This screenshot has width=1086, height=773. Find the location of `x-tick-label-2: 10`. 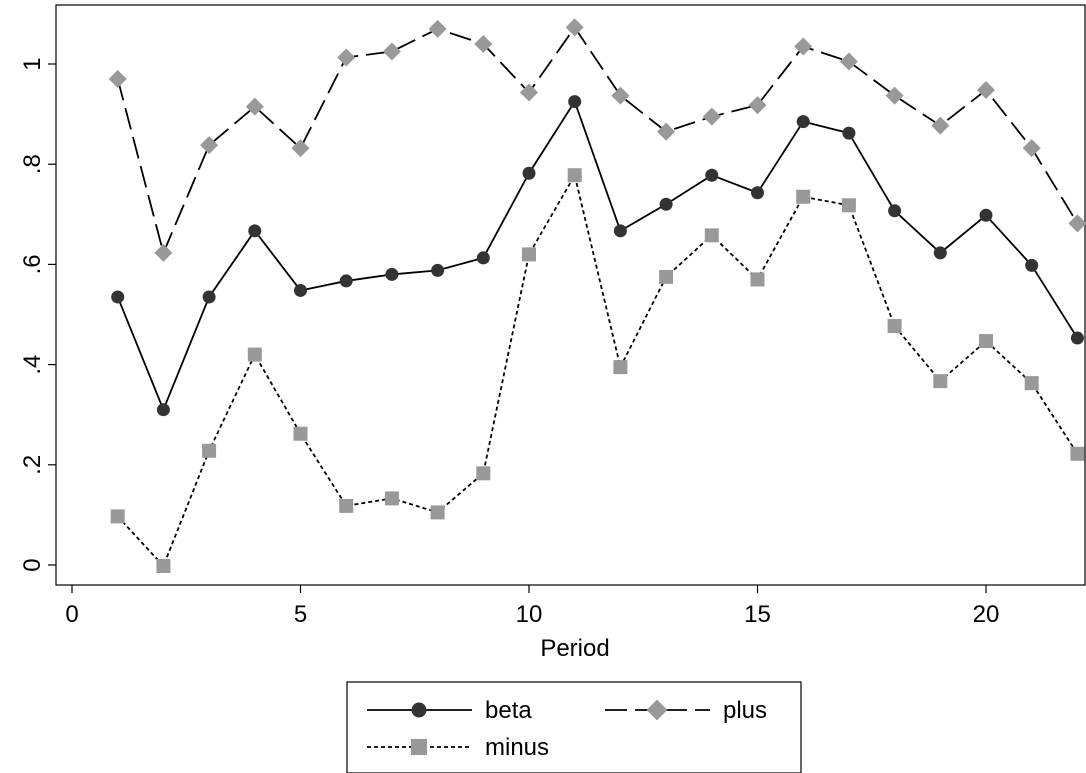

x-tick-label-2: 10 is located at coordinates (529, 614).